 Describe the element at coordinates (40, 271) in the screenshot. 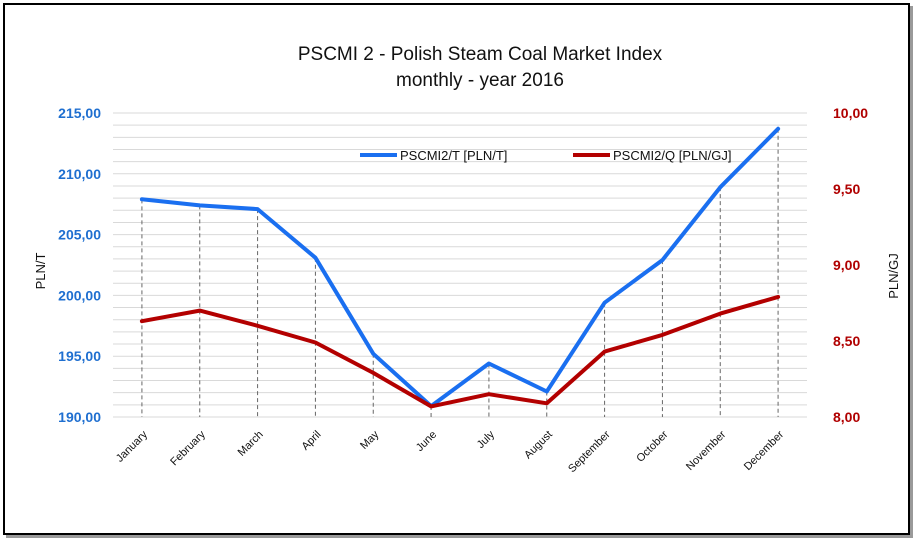

I see `y-axis-label: PLN/T` at that location.